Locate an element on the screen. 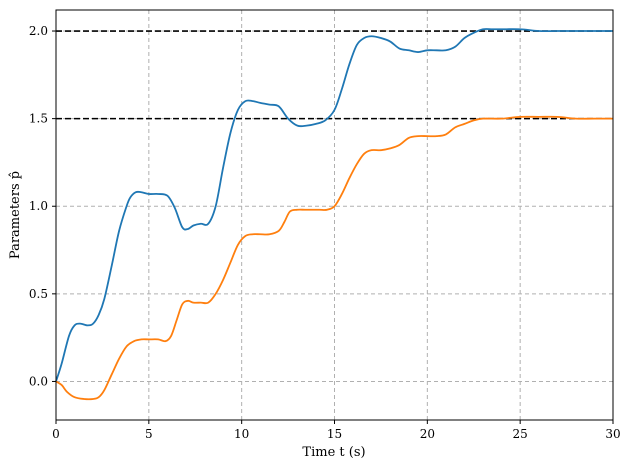 The image size is (630, 470). y-tick-label-2: 1.0 is located at coordinates (38, 206).